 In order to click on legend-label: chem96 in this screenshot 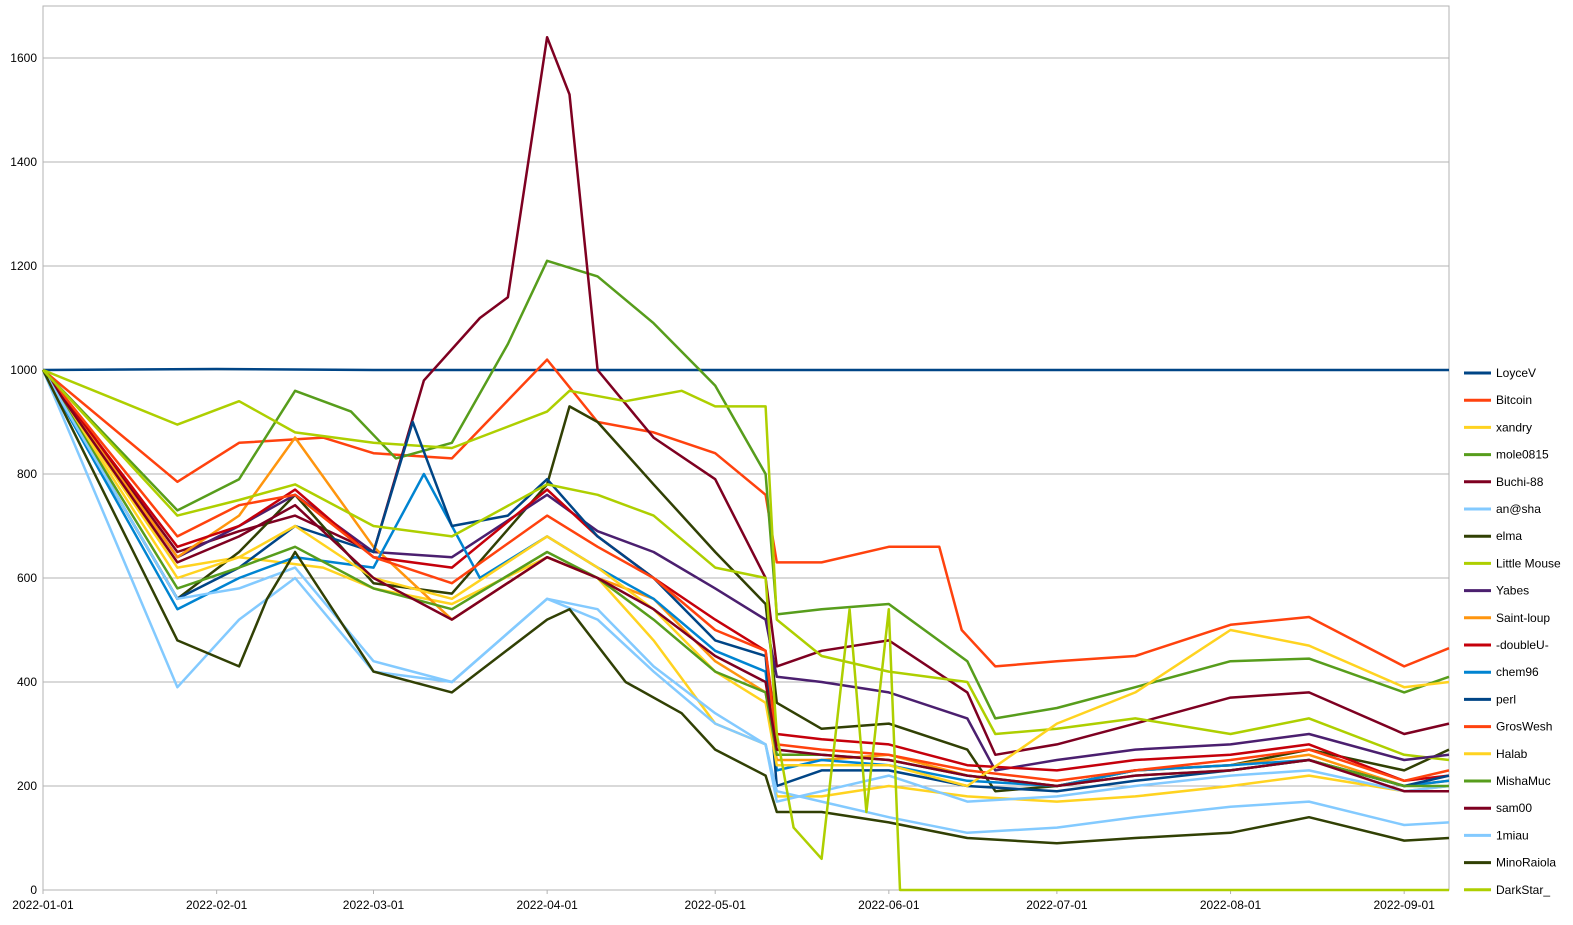, I will do `click(1517, 672)`.